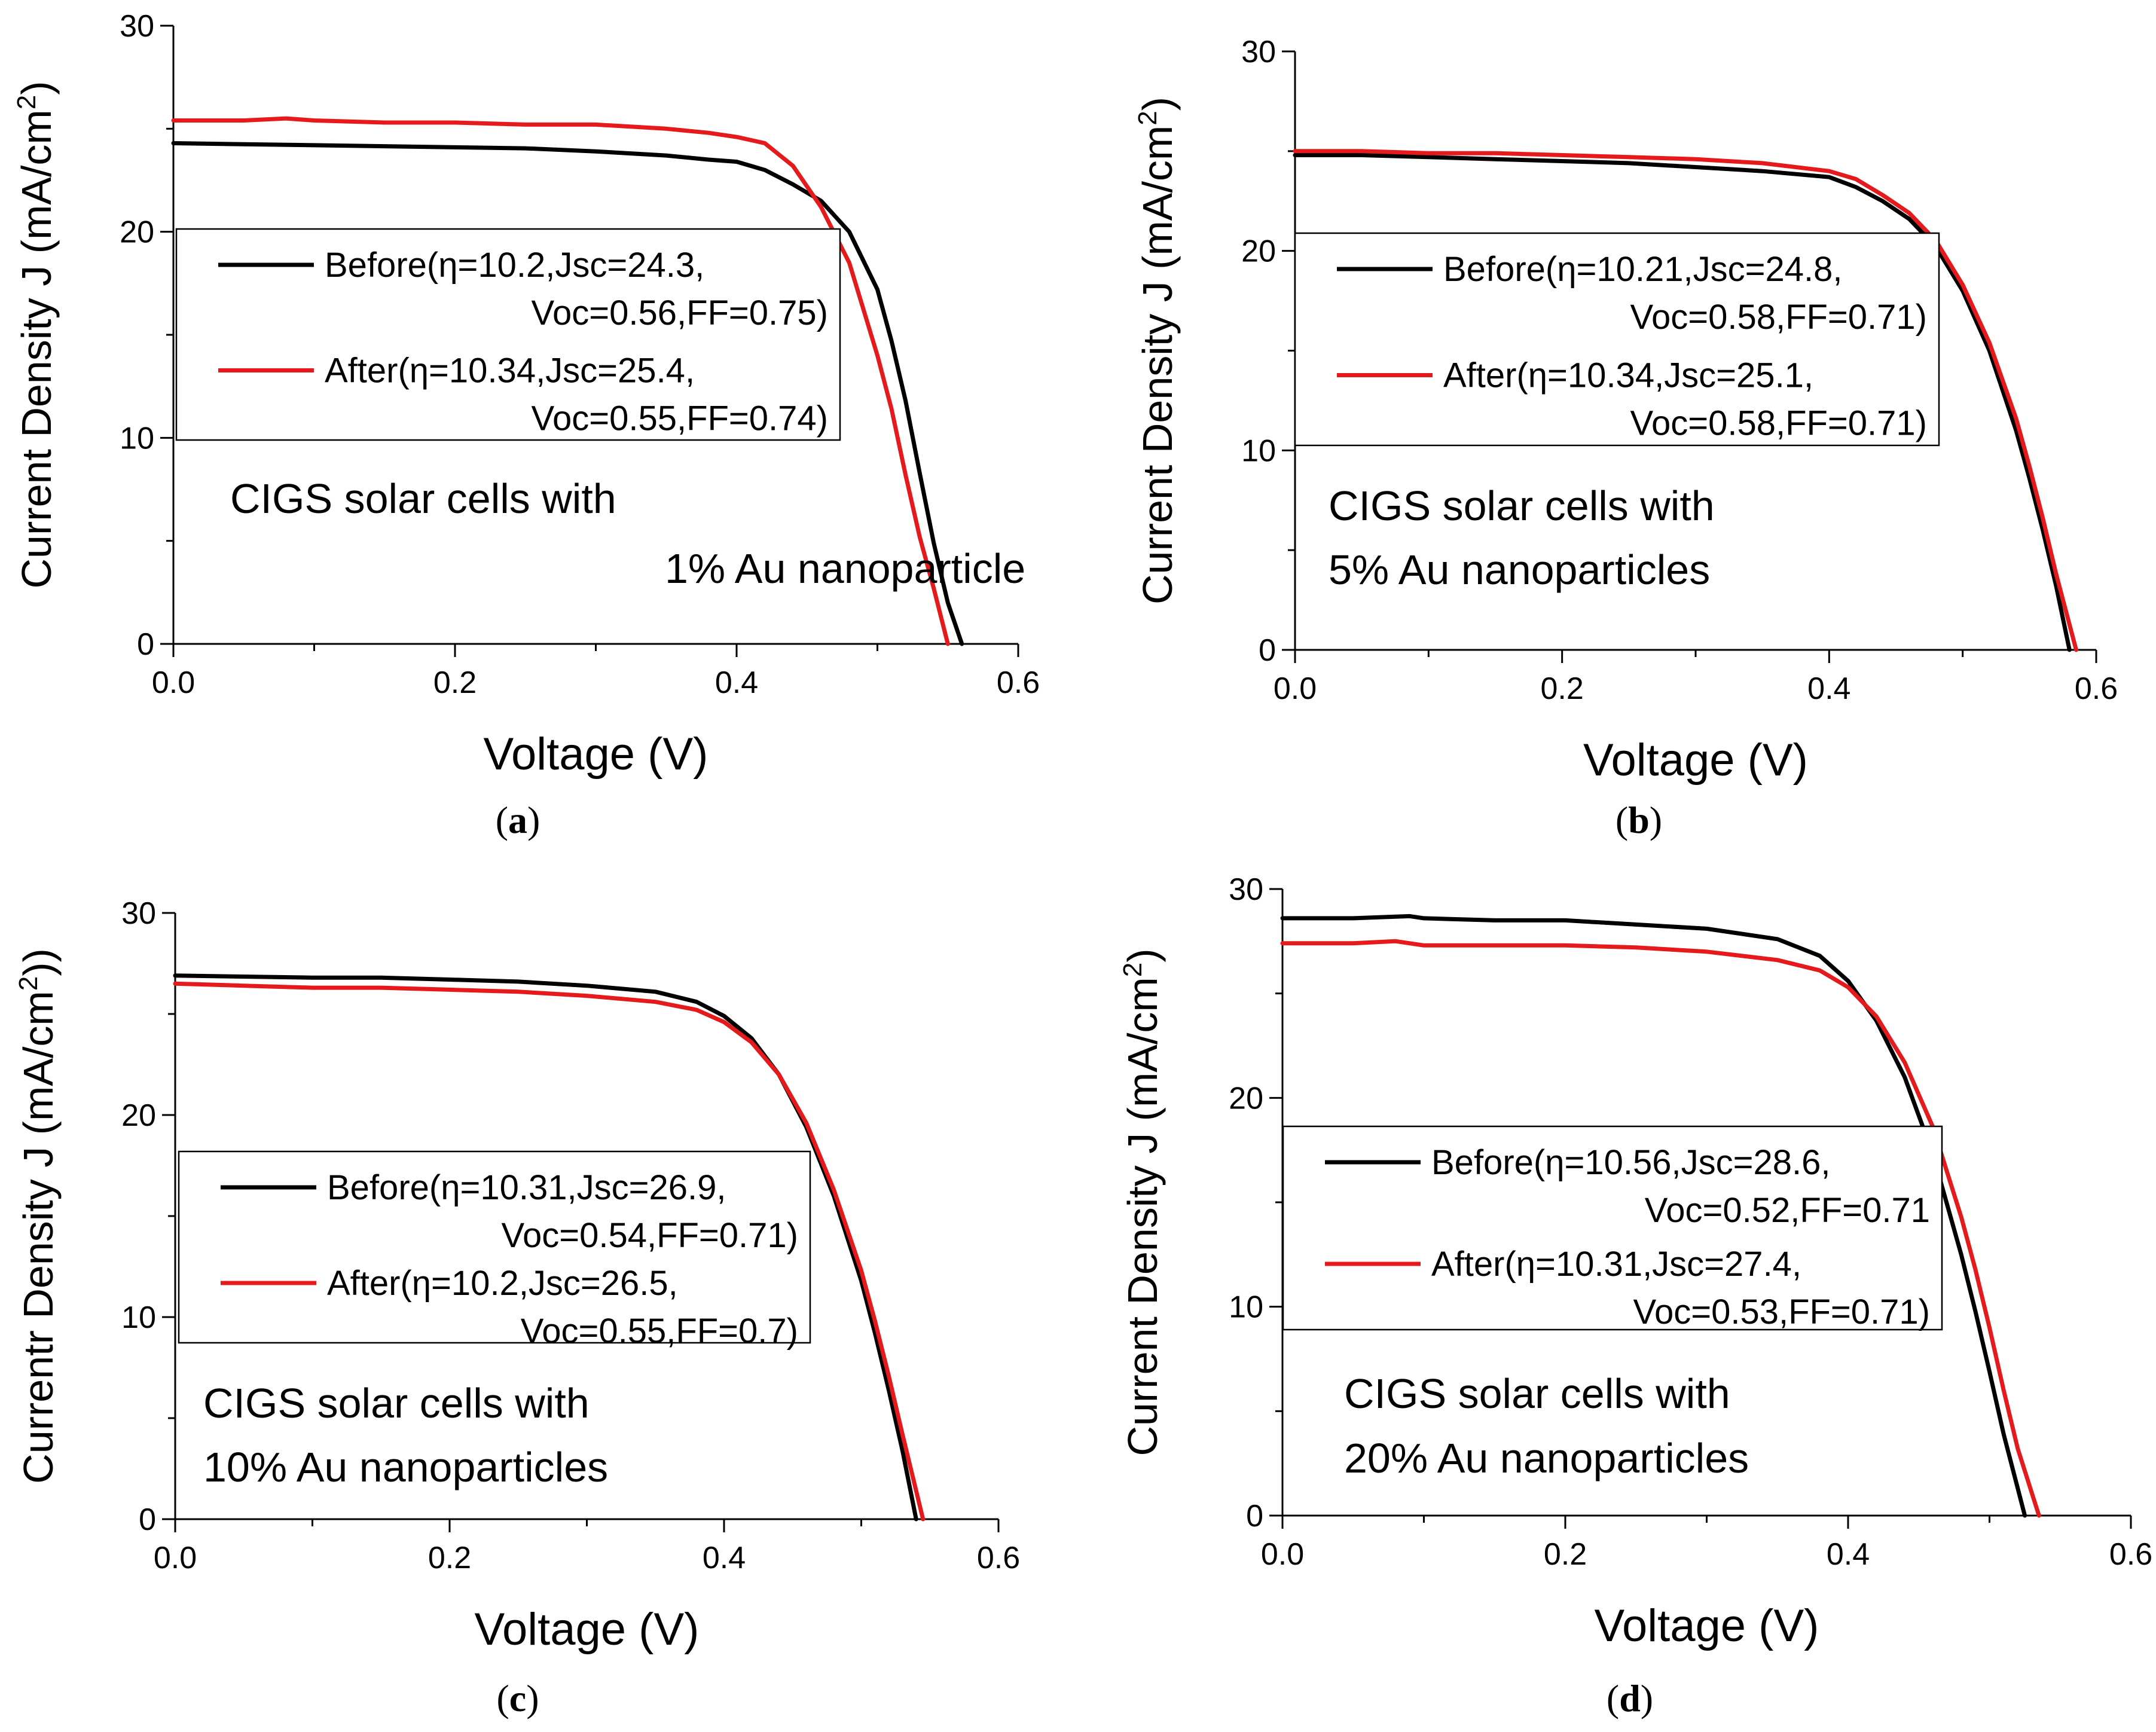 Image resolution: width=2156 pixels, height=1732 pixels. I want to click on legend-box, so click(494, 1247).